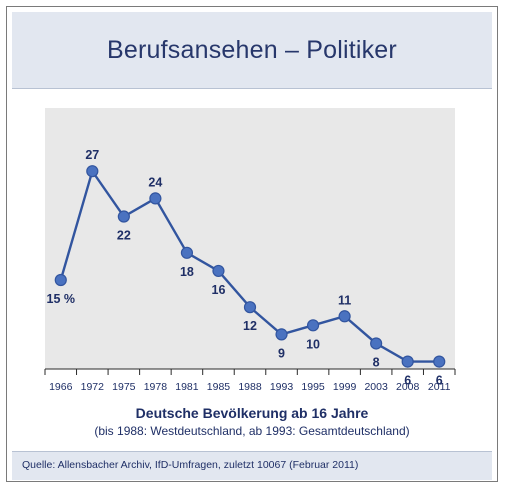 The height and width of the screenshot is (492, 506). Describe the element at coordinates (219, 290) in the screenshot. I see `data-label: 16` at that location.